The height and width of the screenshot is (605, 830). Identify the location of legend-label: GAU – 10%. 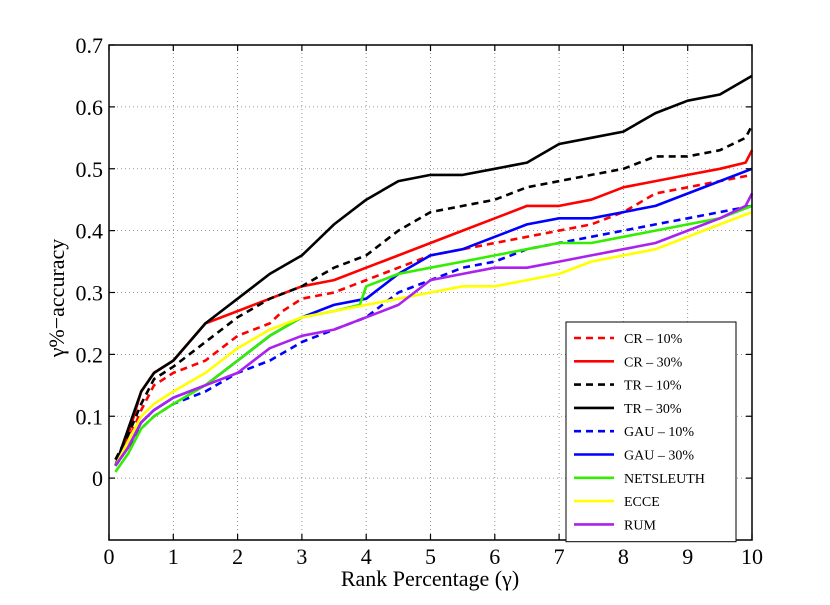
(659, 432).